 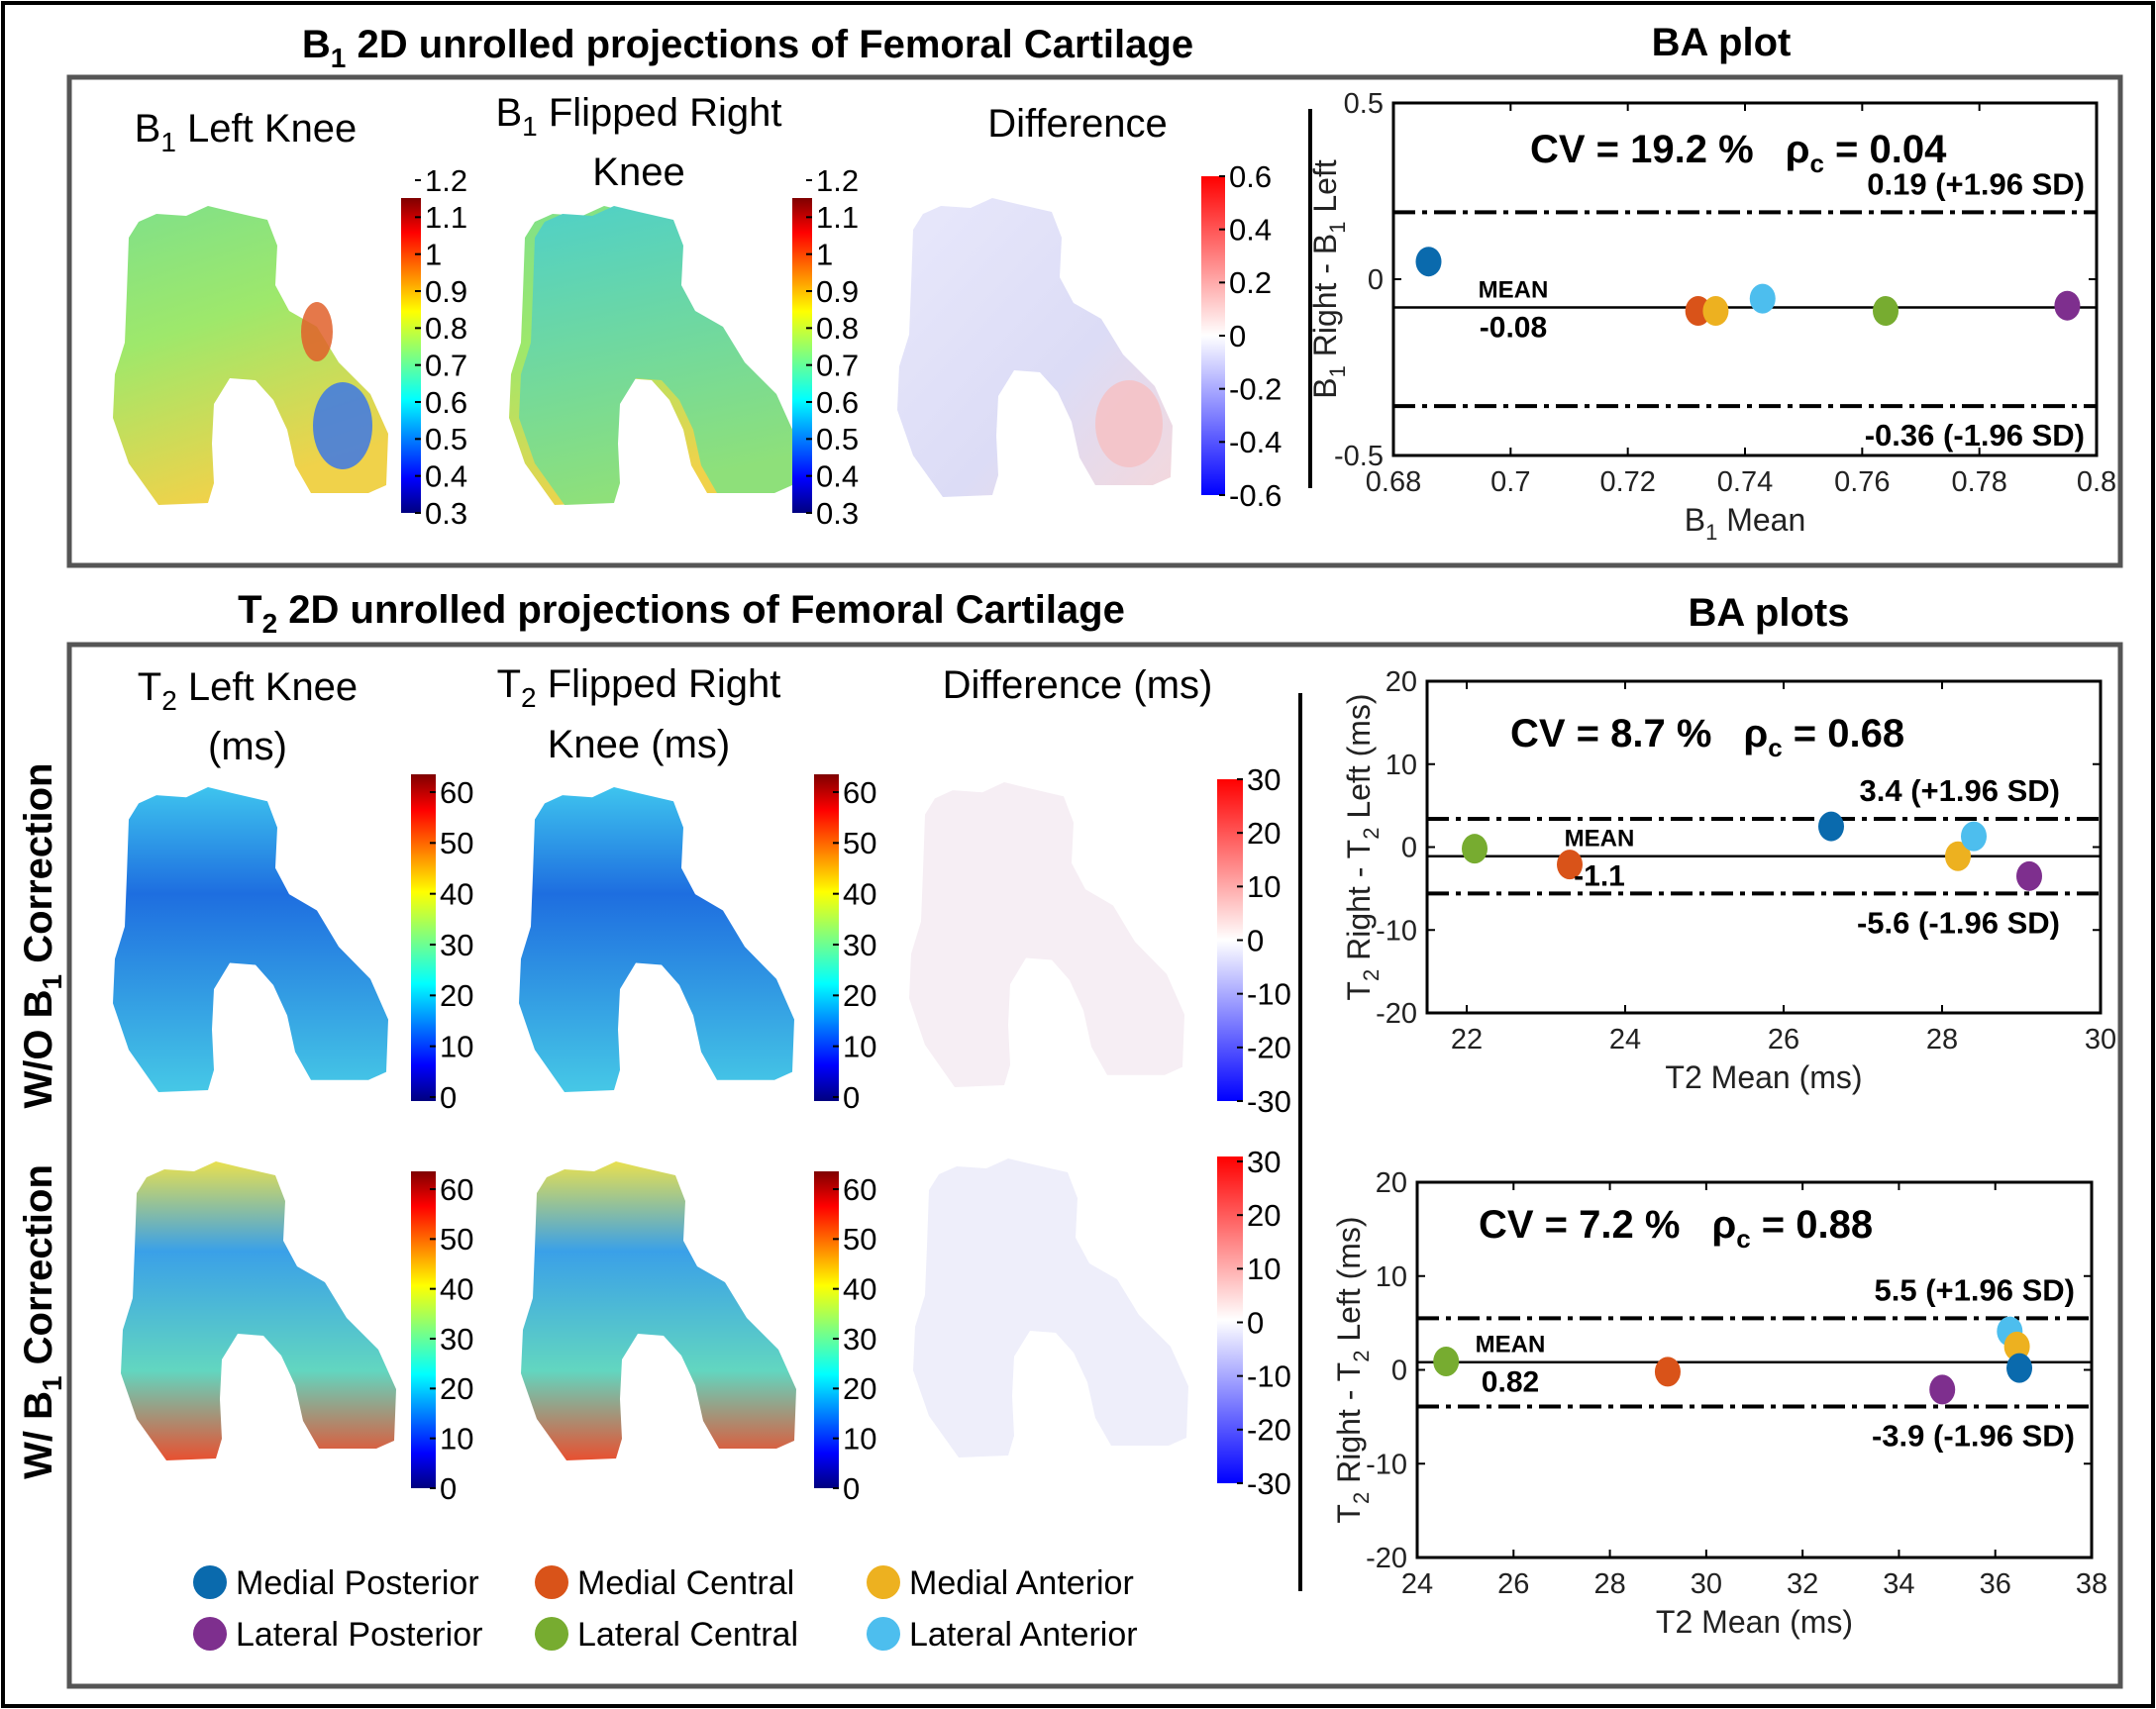 What do you see at coordinates (838, 328) in the screenshot?
I see `cbar-b1-right-tick-label: 0.8` at bounding box center [838, 328].